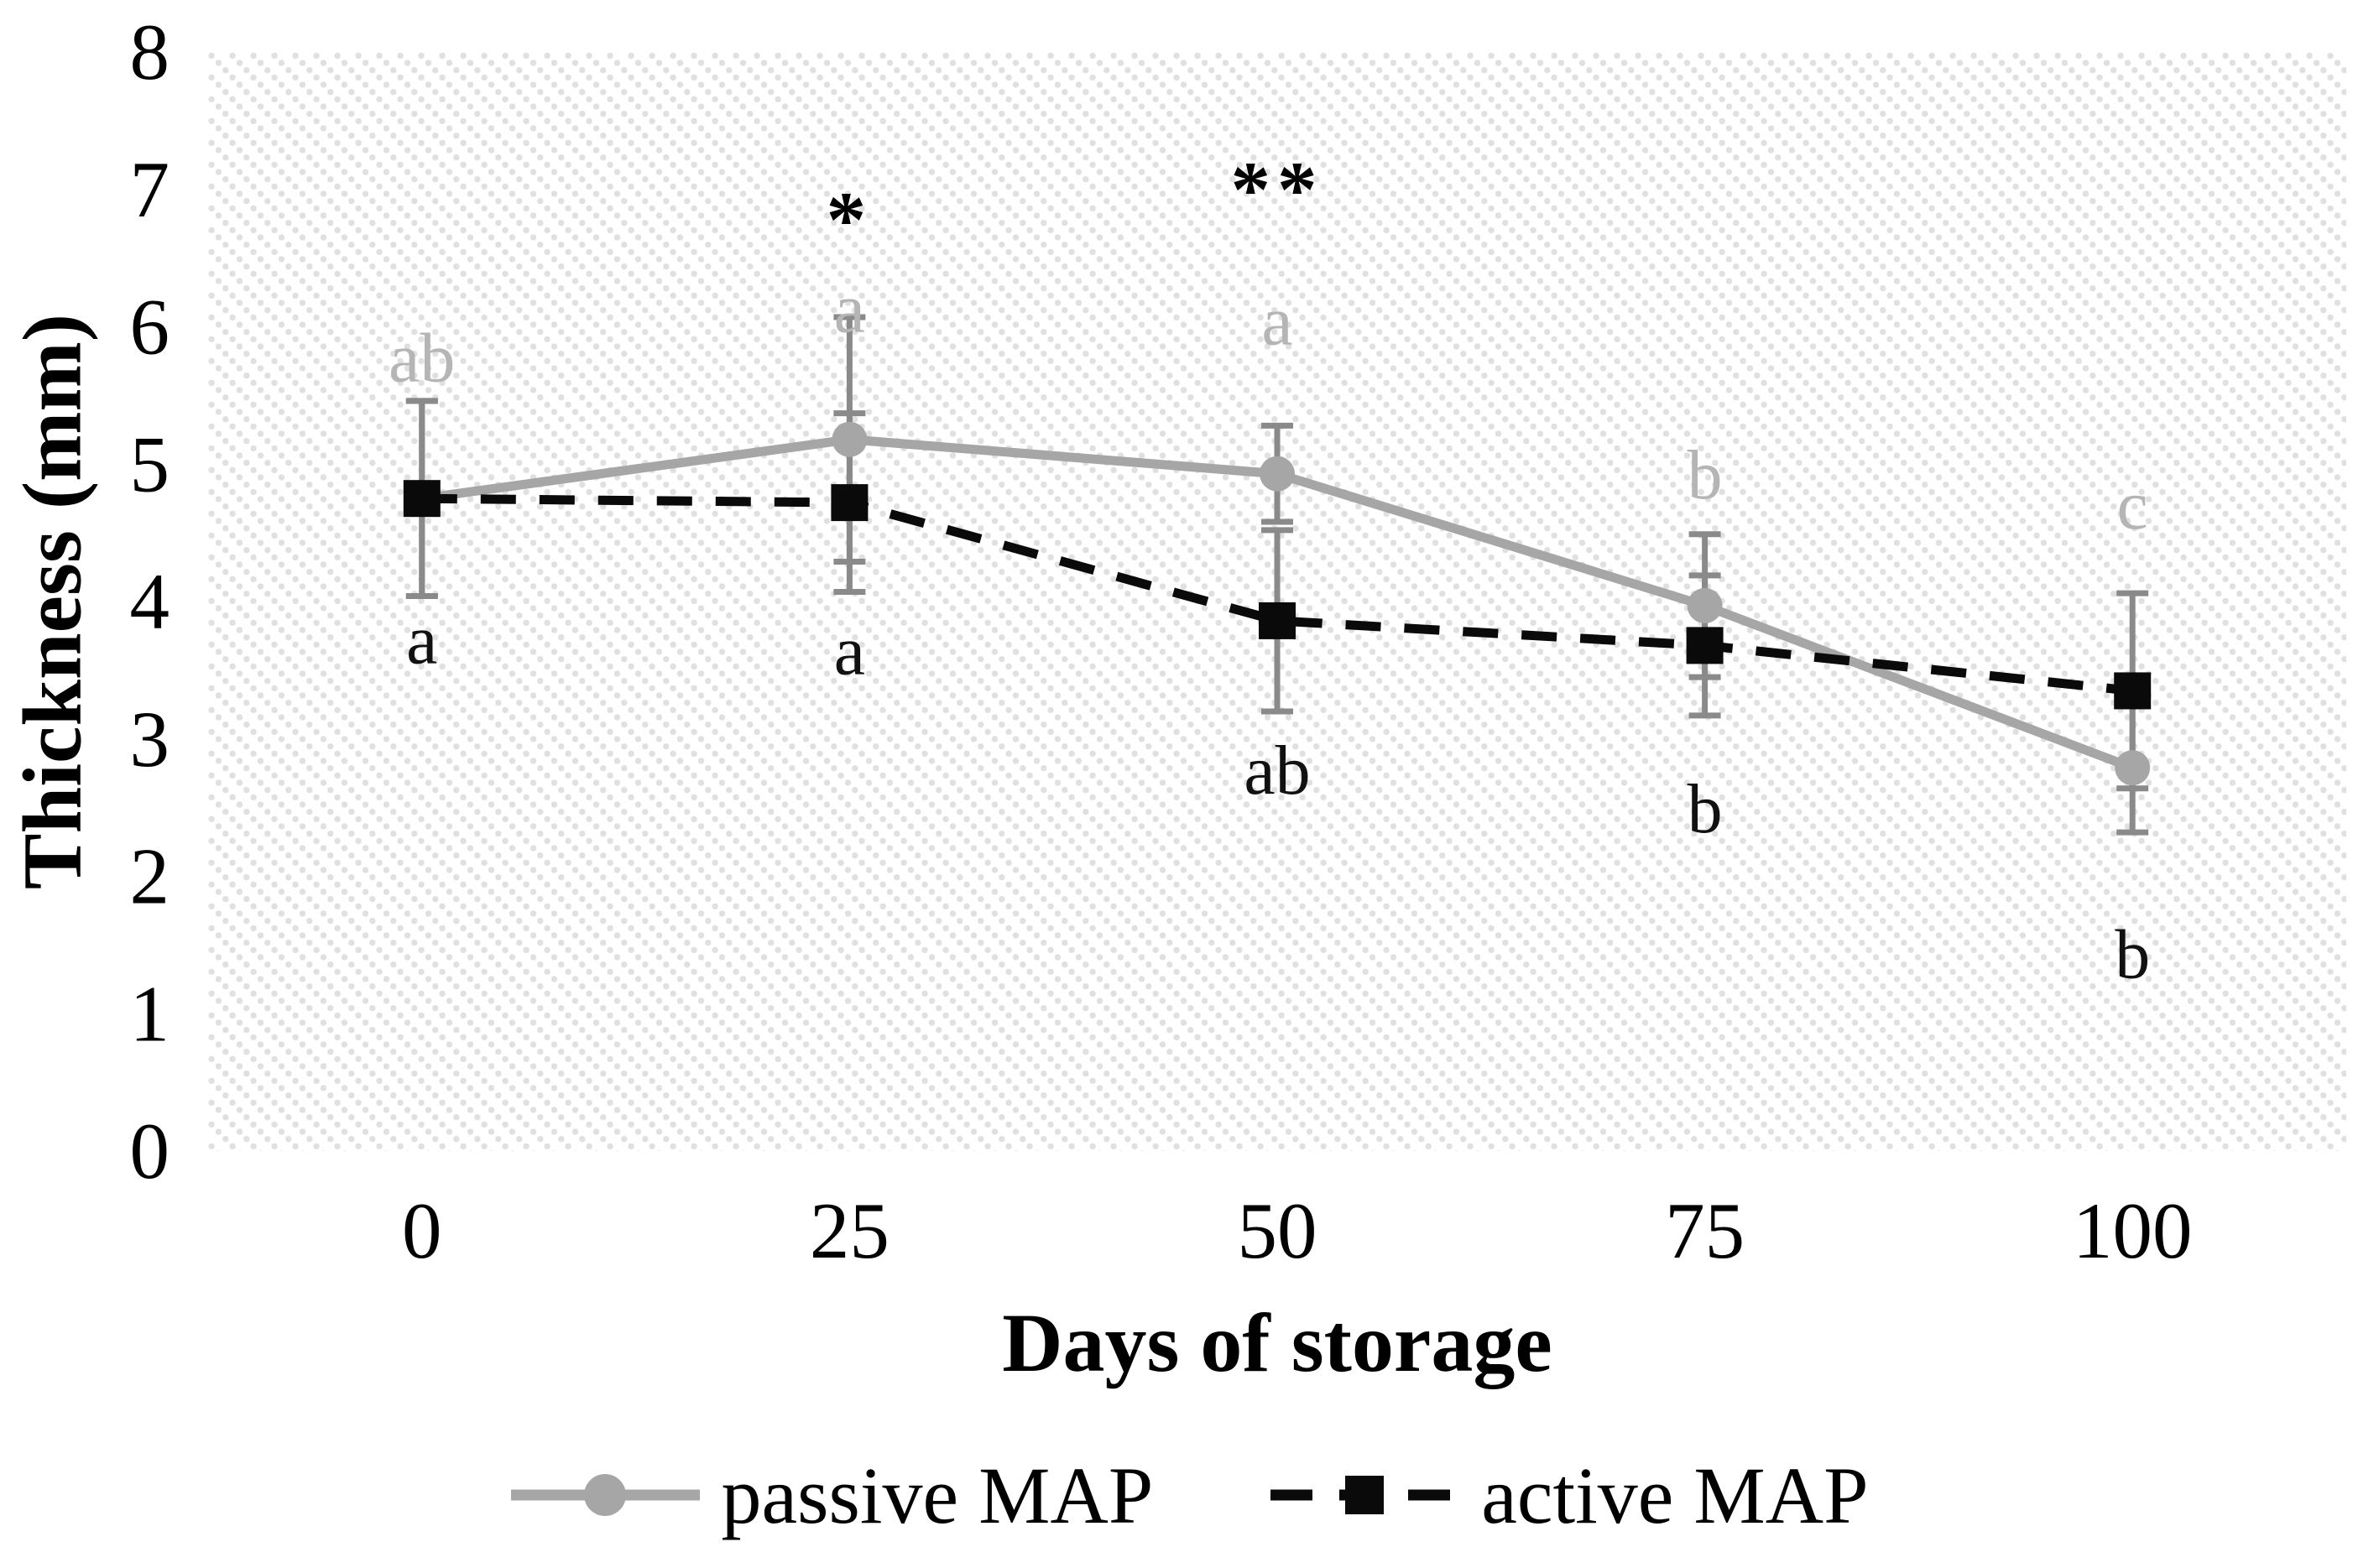  I want to click on y-tick-label: 4, so click(150, 602).